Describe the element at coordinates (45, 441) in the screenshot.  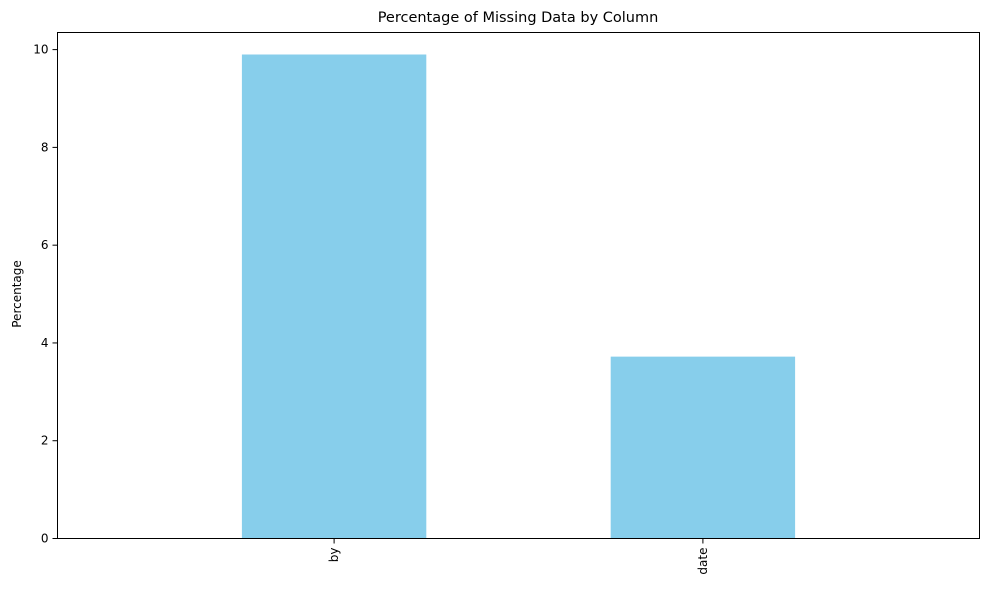
I see `y-tick-label: 2` at that location.